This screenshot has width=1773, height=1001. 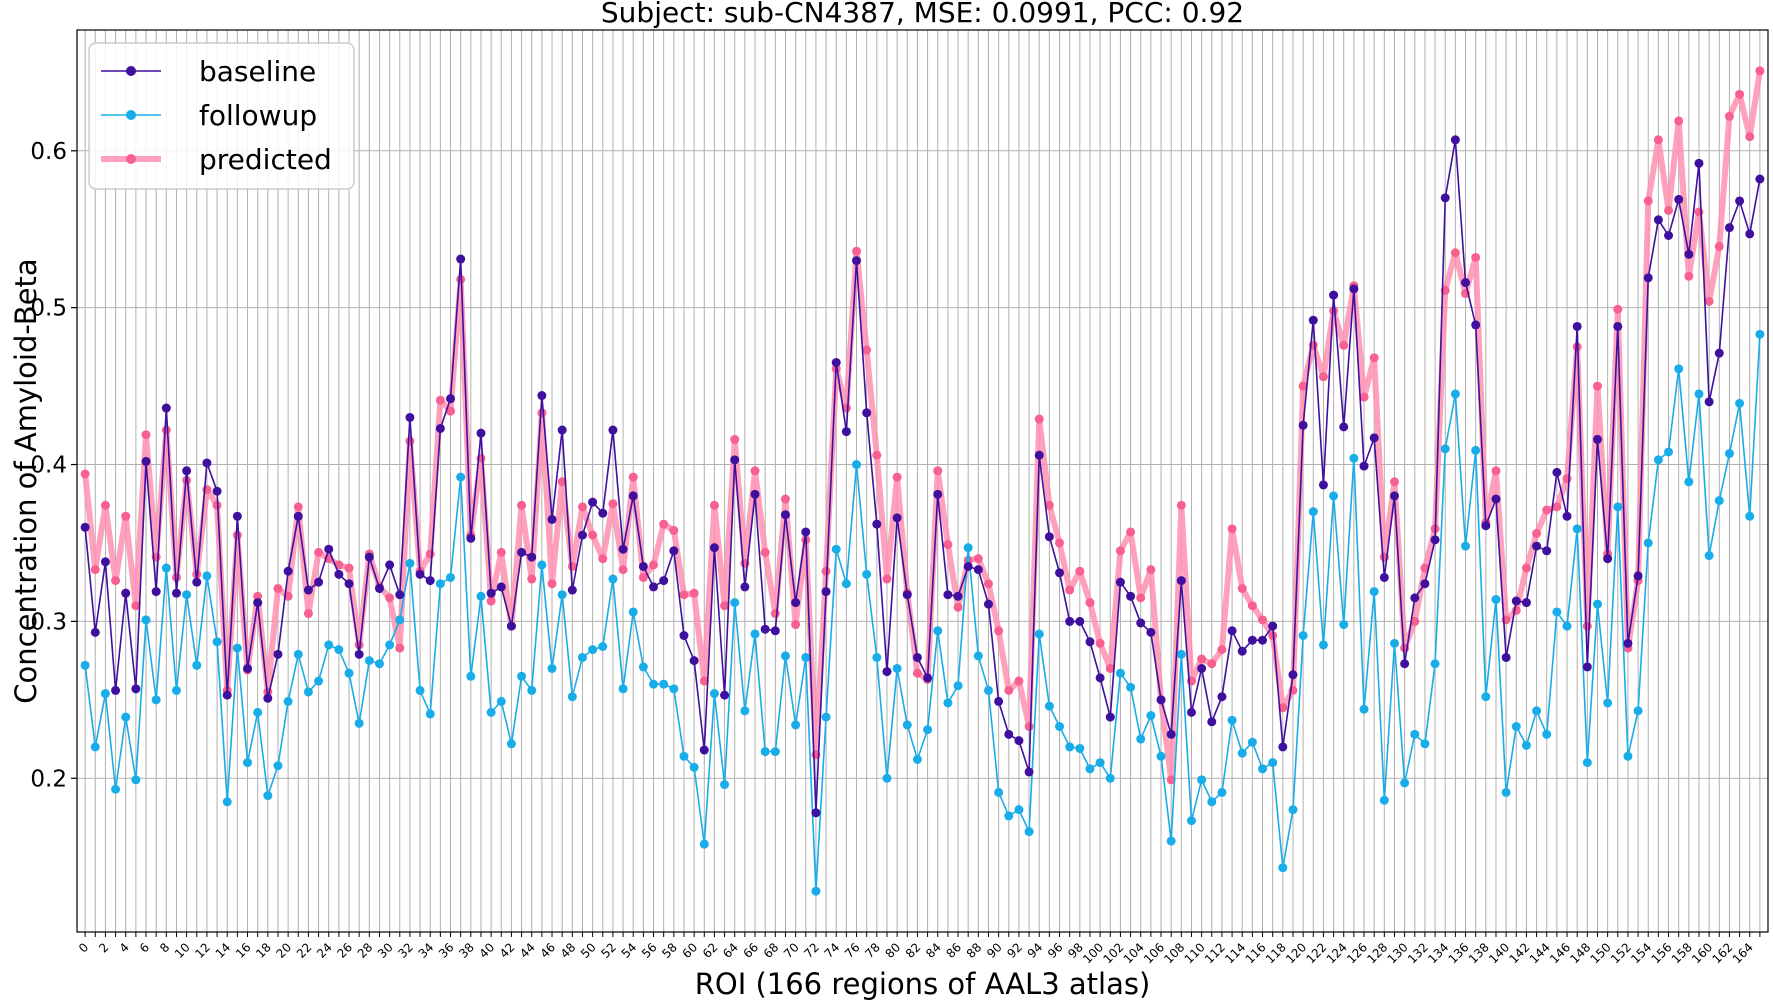 I want to click on x-tick-label: 0, so click(x=83, y=947).